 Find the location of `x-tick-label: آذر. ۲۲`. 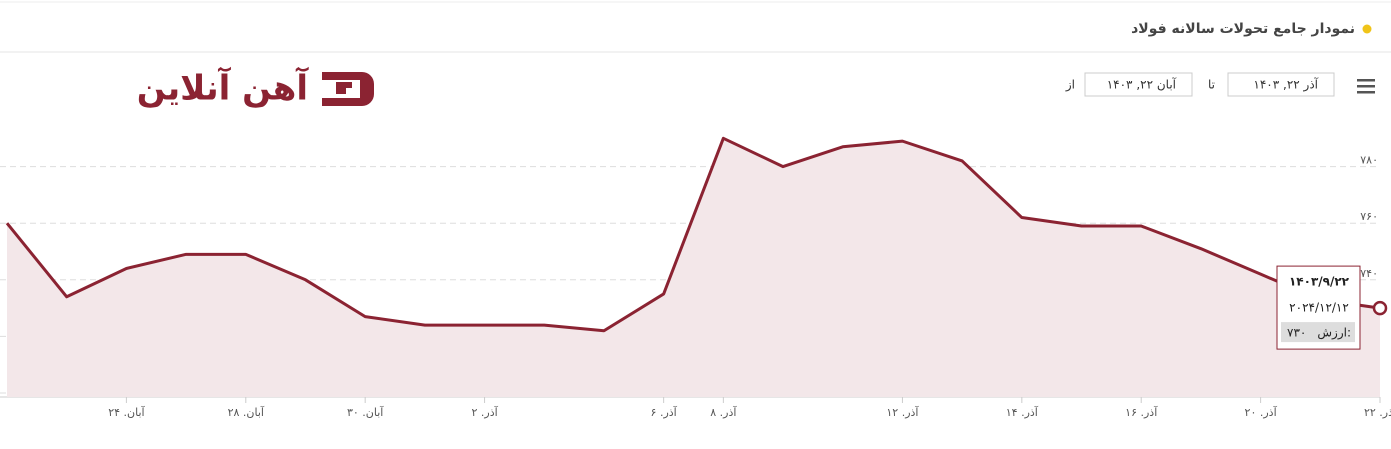

x-tick-label: آذر. ۲۲ is located at coordinates (1377, 412).